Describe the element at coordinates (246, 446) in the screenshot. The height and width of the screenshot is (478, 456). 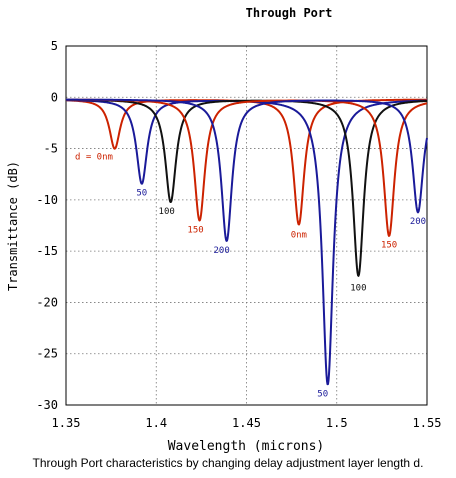
I see `x-axis-label: Wavelength (microns)` at that location.